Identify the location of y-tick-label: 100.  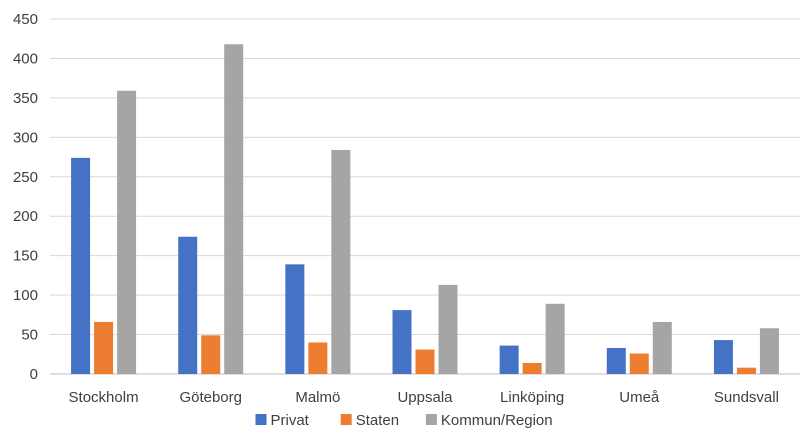
(25, 295).